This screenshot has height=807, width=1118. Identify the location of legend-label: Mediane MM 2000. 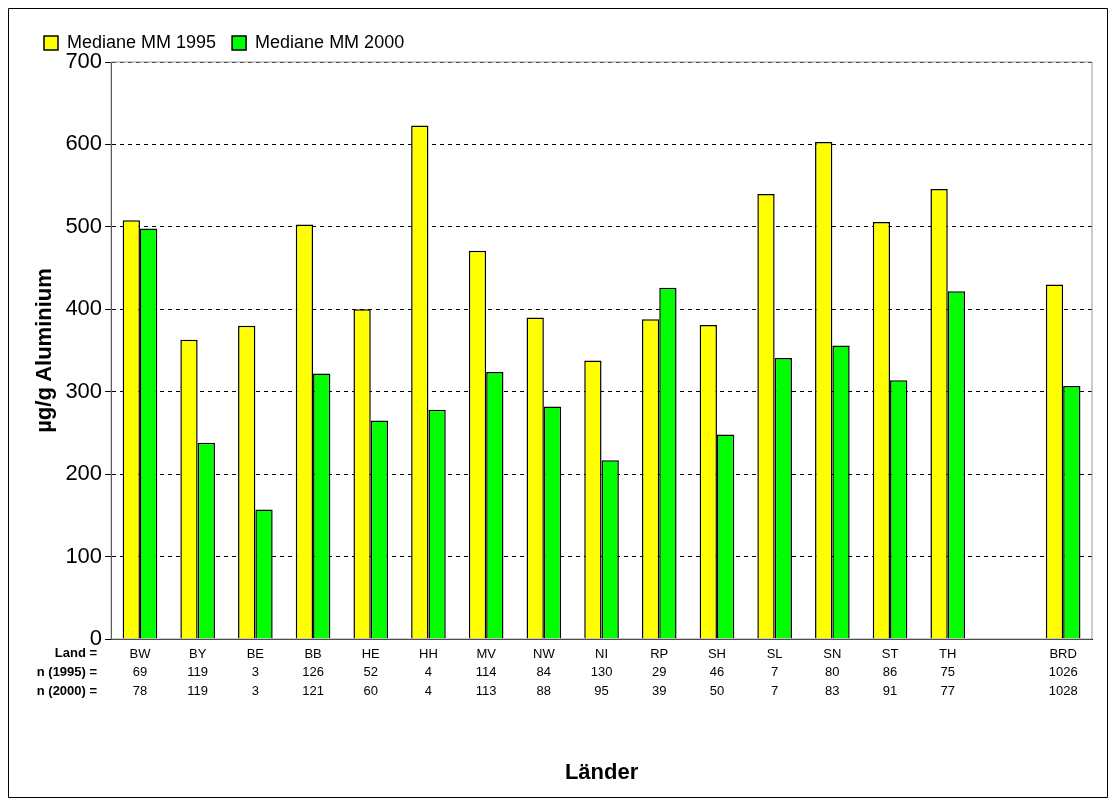
(330, 41).